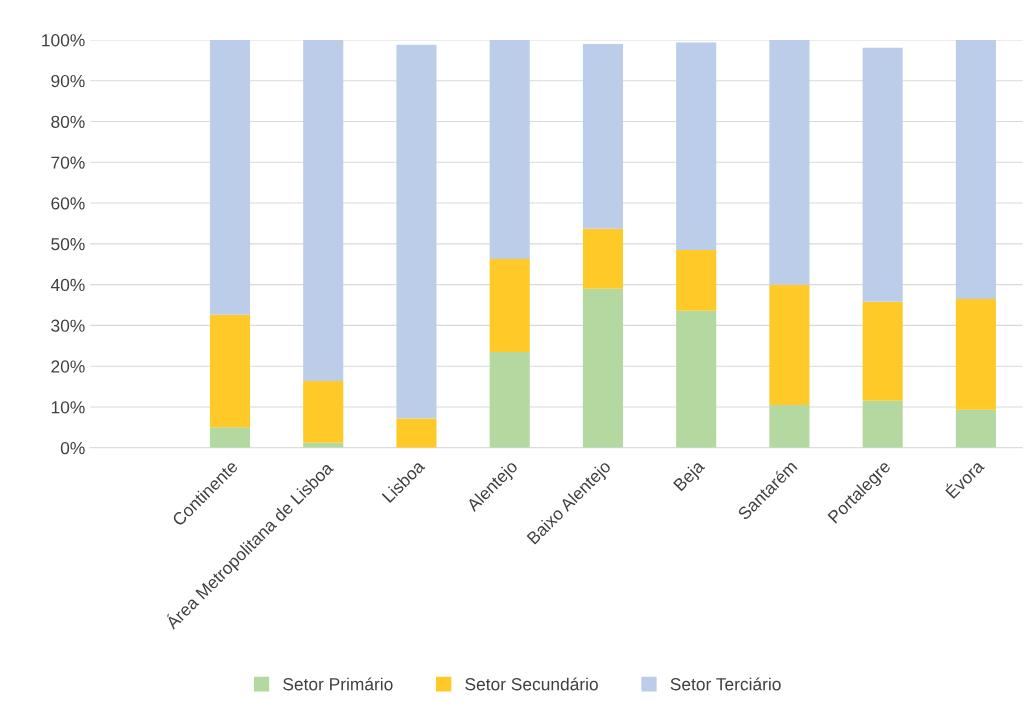 Image resolution: width=1036 pixels, height=713 pixels. What do you see at coordinates (68, 162) in the screenshot?
I see `y-tick-label: 70%` at bounding box center [68, 162].